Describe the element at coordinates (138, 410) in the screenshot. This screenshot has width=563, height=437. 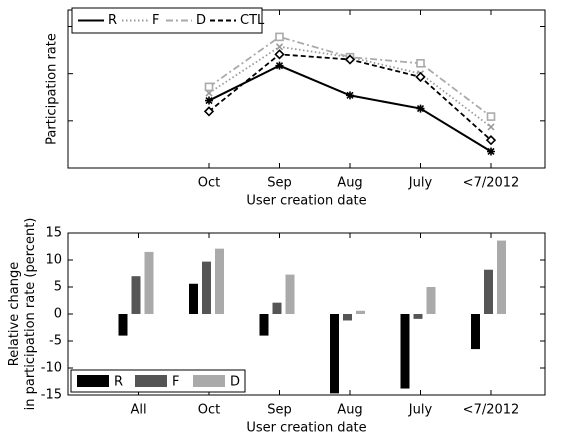
I see `x-tick-label: All` at that location.